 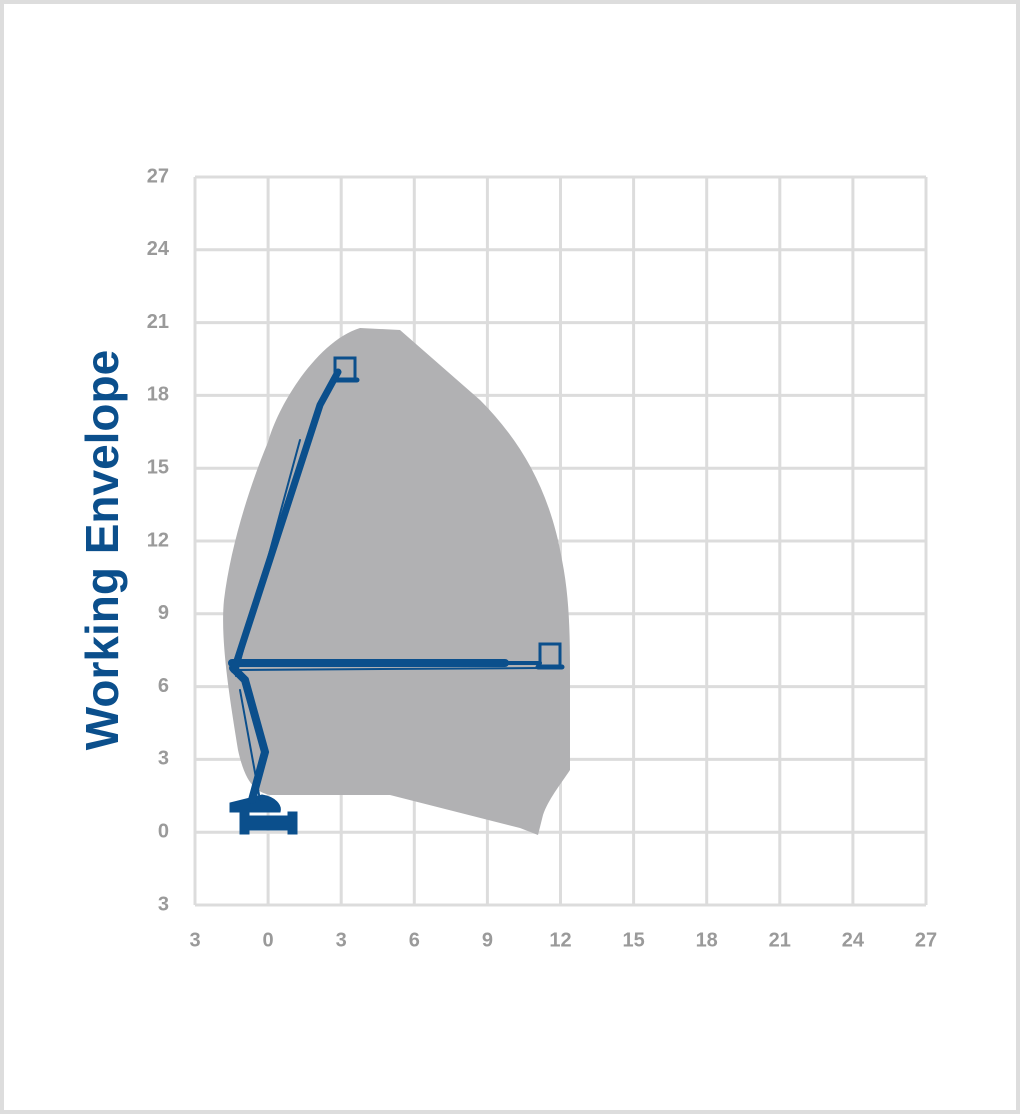 What do you see at coordinates (163, 831) in the screenshot?
I see `y-tick-label: 0` at bounding box center [163, 831].